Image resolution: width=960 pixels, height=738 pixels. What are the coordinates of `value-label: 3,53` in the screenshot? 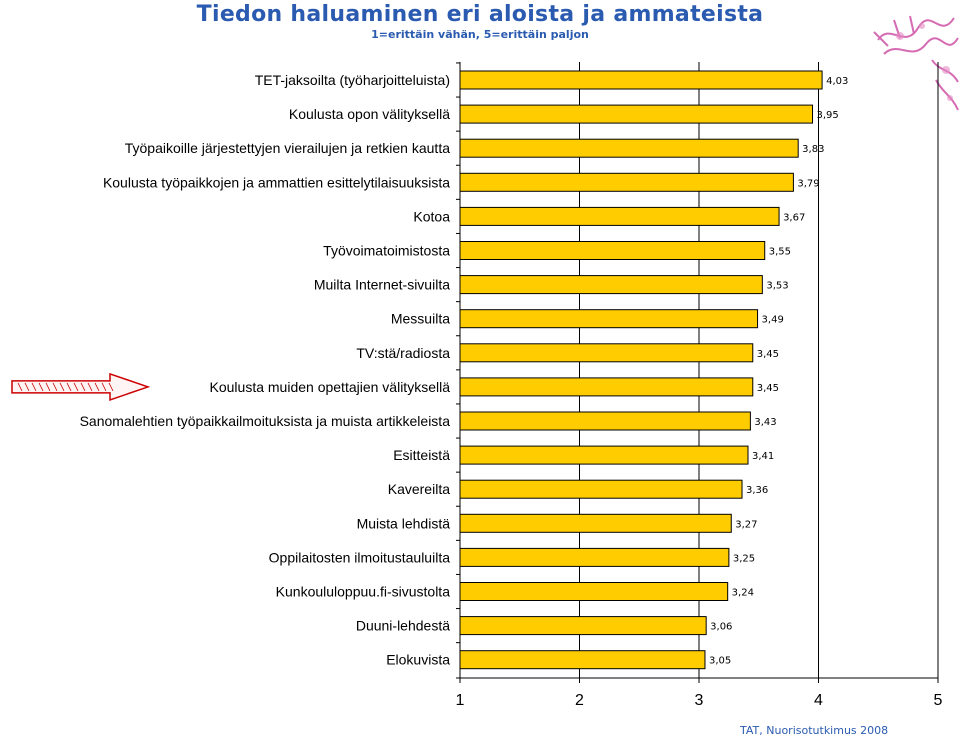 It's located at (777, 286).